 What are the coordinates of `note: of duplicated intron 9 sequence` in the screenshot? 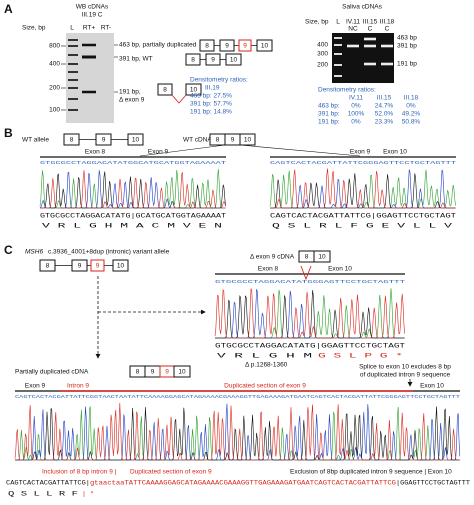 It's located at (405, 375).